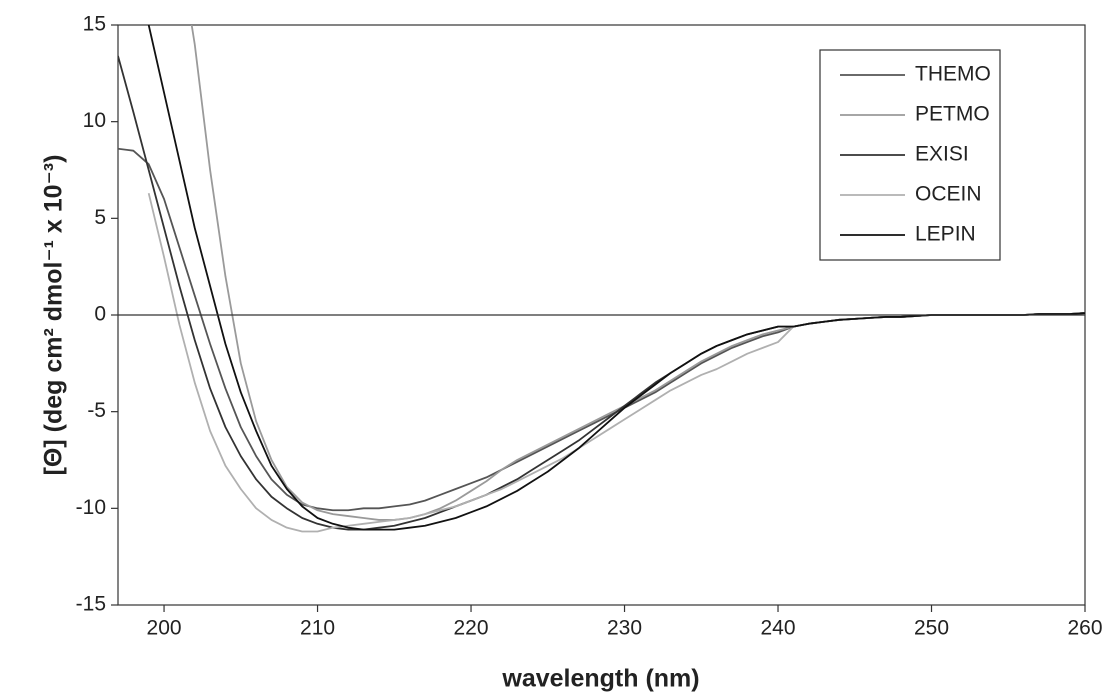 This screenshot has height=699, width=1114. I want to click on legend-label: OCEIN, so click(948, 194).